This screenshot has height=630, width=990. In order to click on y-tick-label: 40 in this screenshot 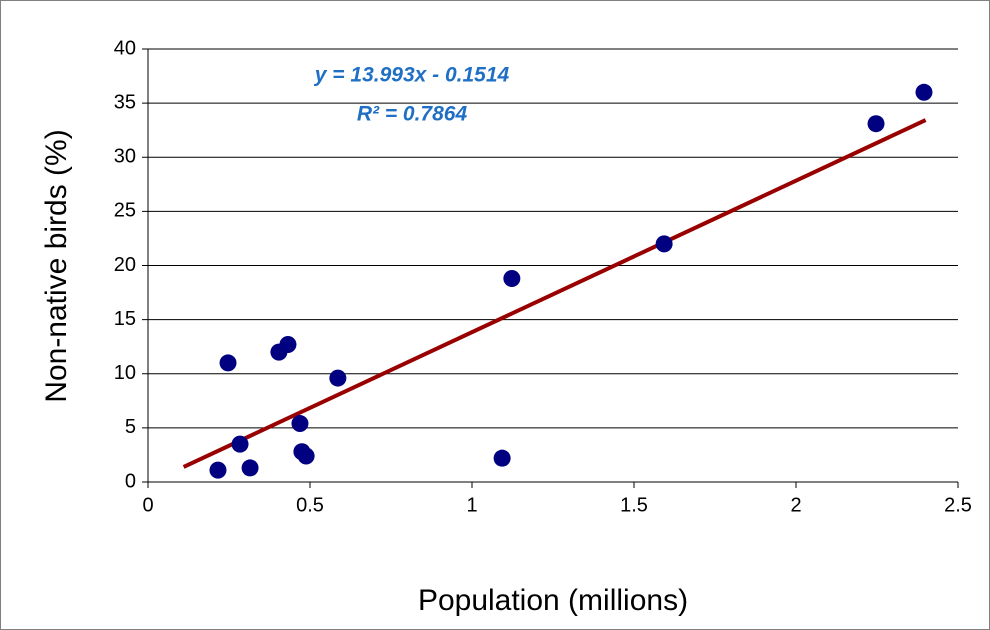, I will do `click(125, 48)`.